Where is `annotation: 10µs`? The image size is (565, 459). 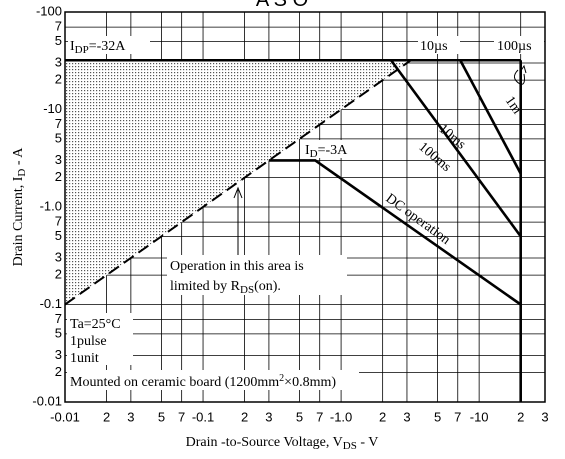 annotation: 10µs is located at coordinates (434, 46).